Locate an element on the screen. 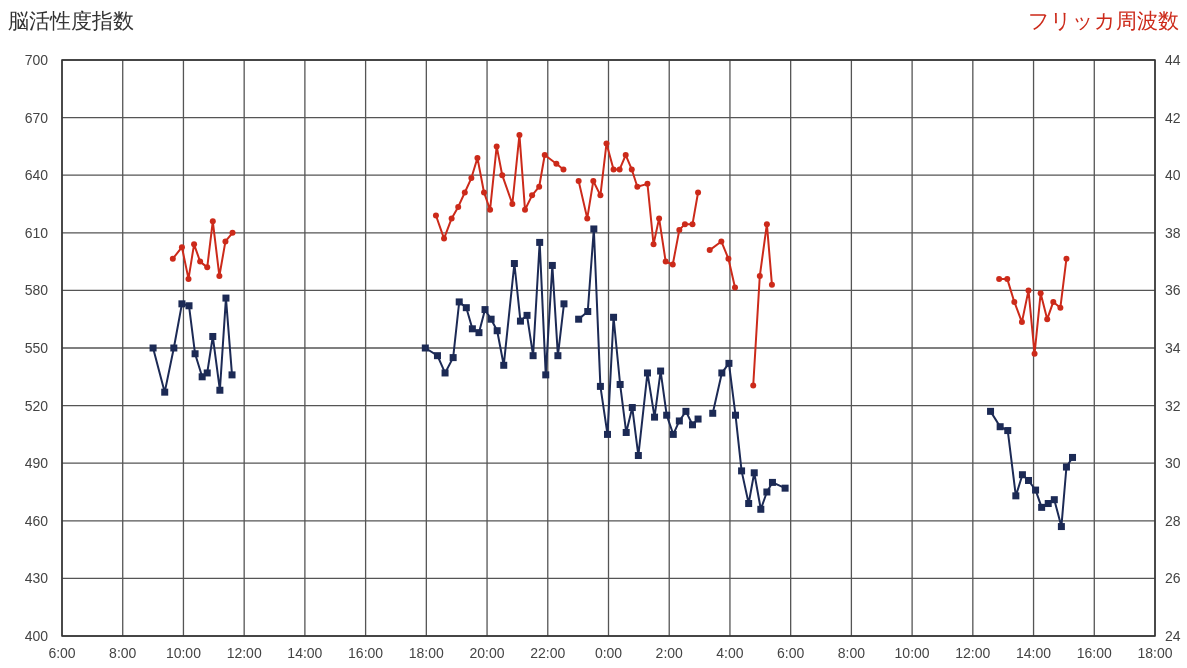 The width and height of the screenshot is (1187, 668). y2-tick-label: 40 is located at coordinates (1173, 175).